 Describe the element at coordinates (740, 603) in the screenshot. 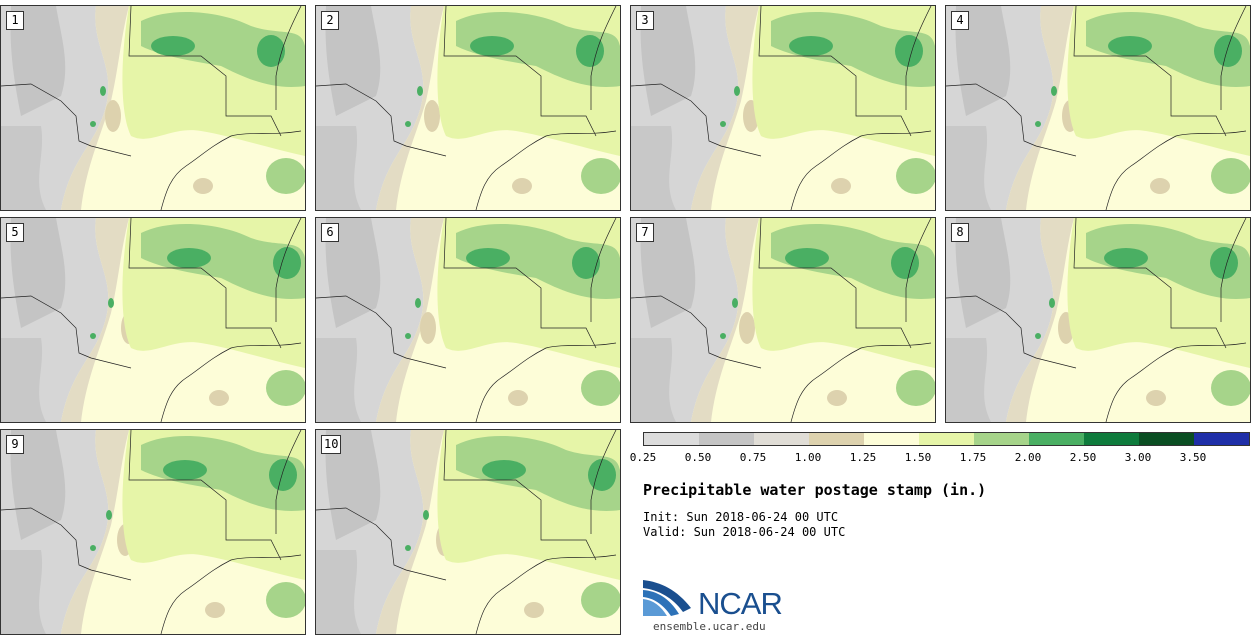

I see `logo-name: NCAR` at that location.